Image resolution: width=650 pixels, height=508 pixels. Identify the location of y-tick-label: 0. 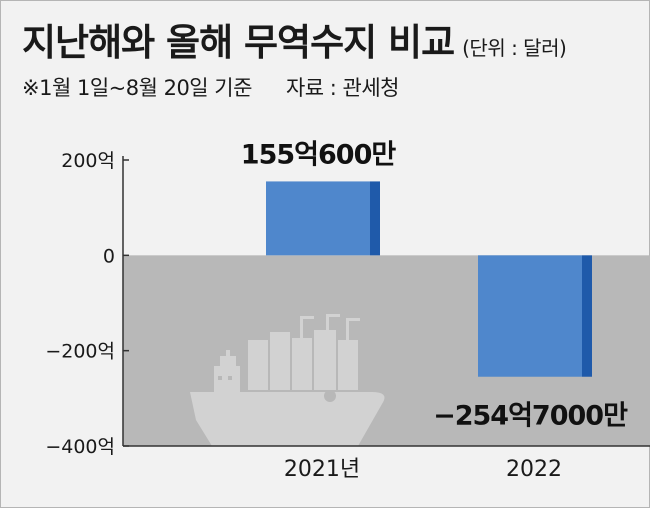
(109, 256).